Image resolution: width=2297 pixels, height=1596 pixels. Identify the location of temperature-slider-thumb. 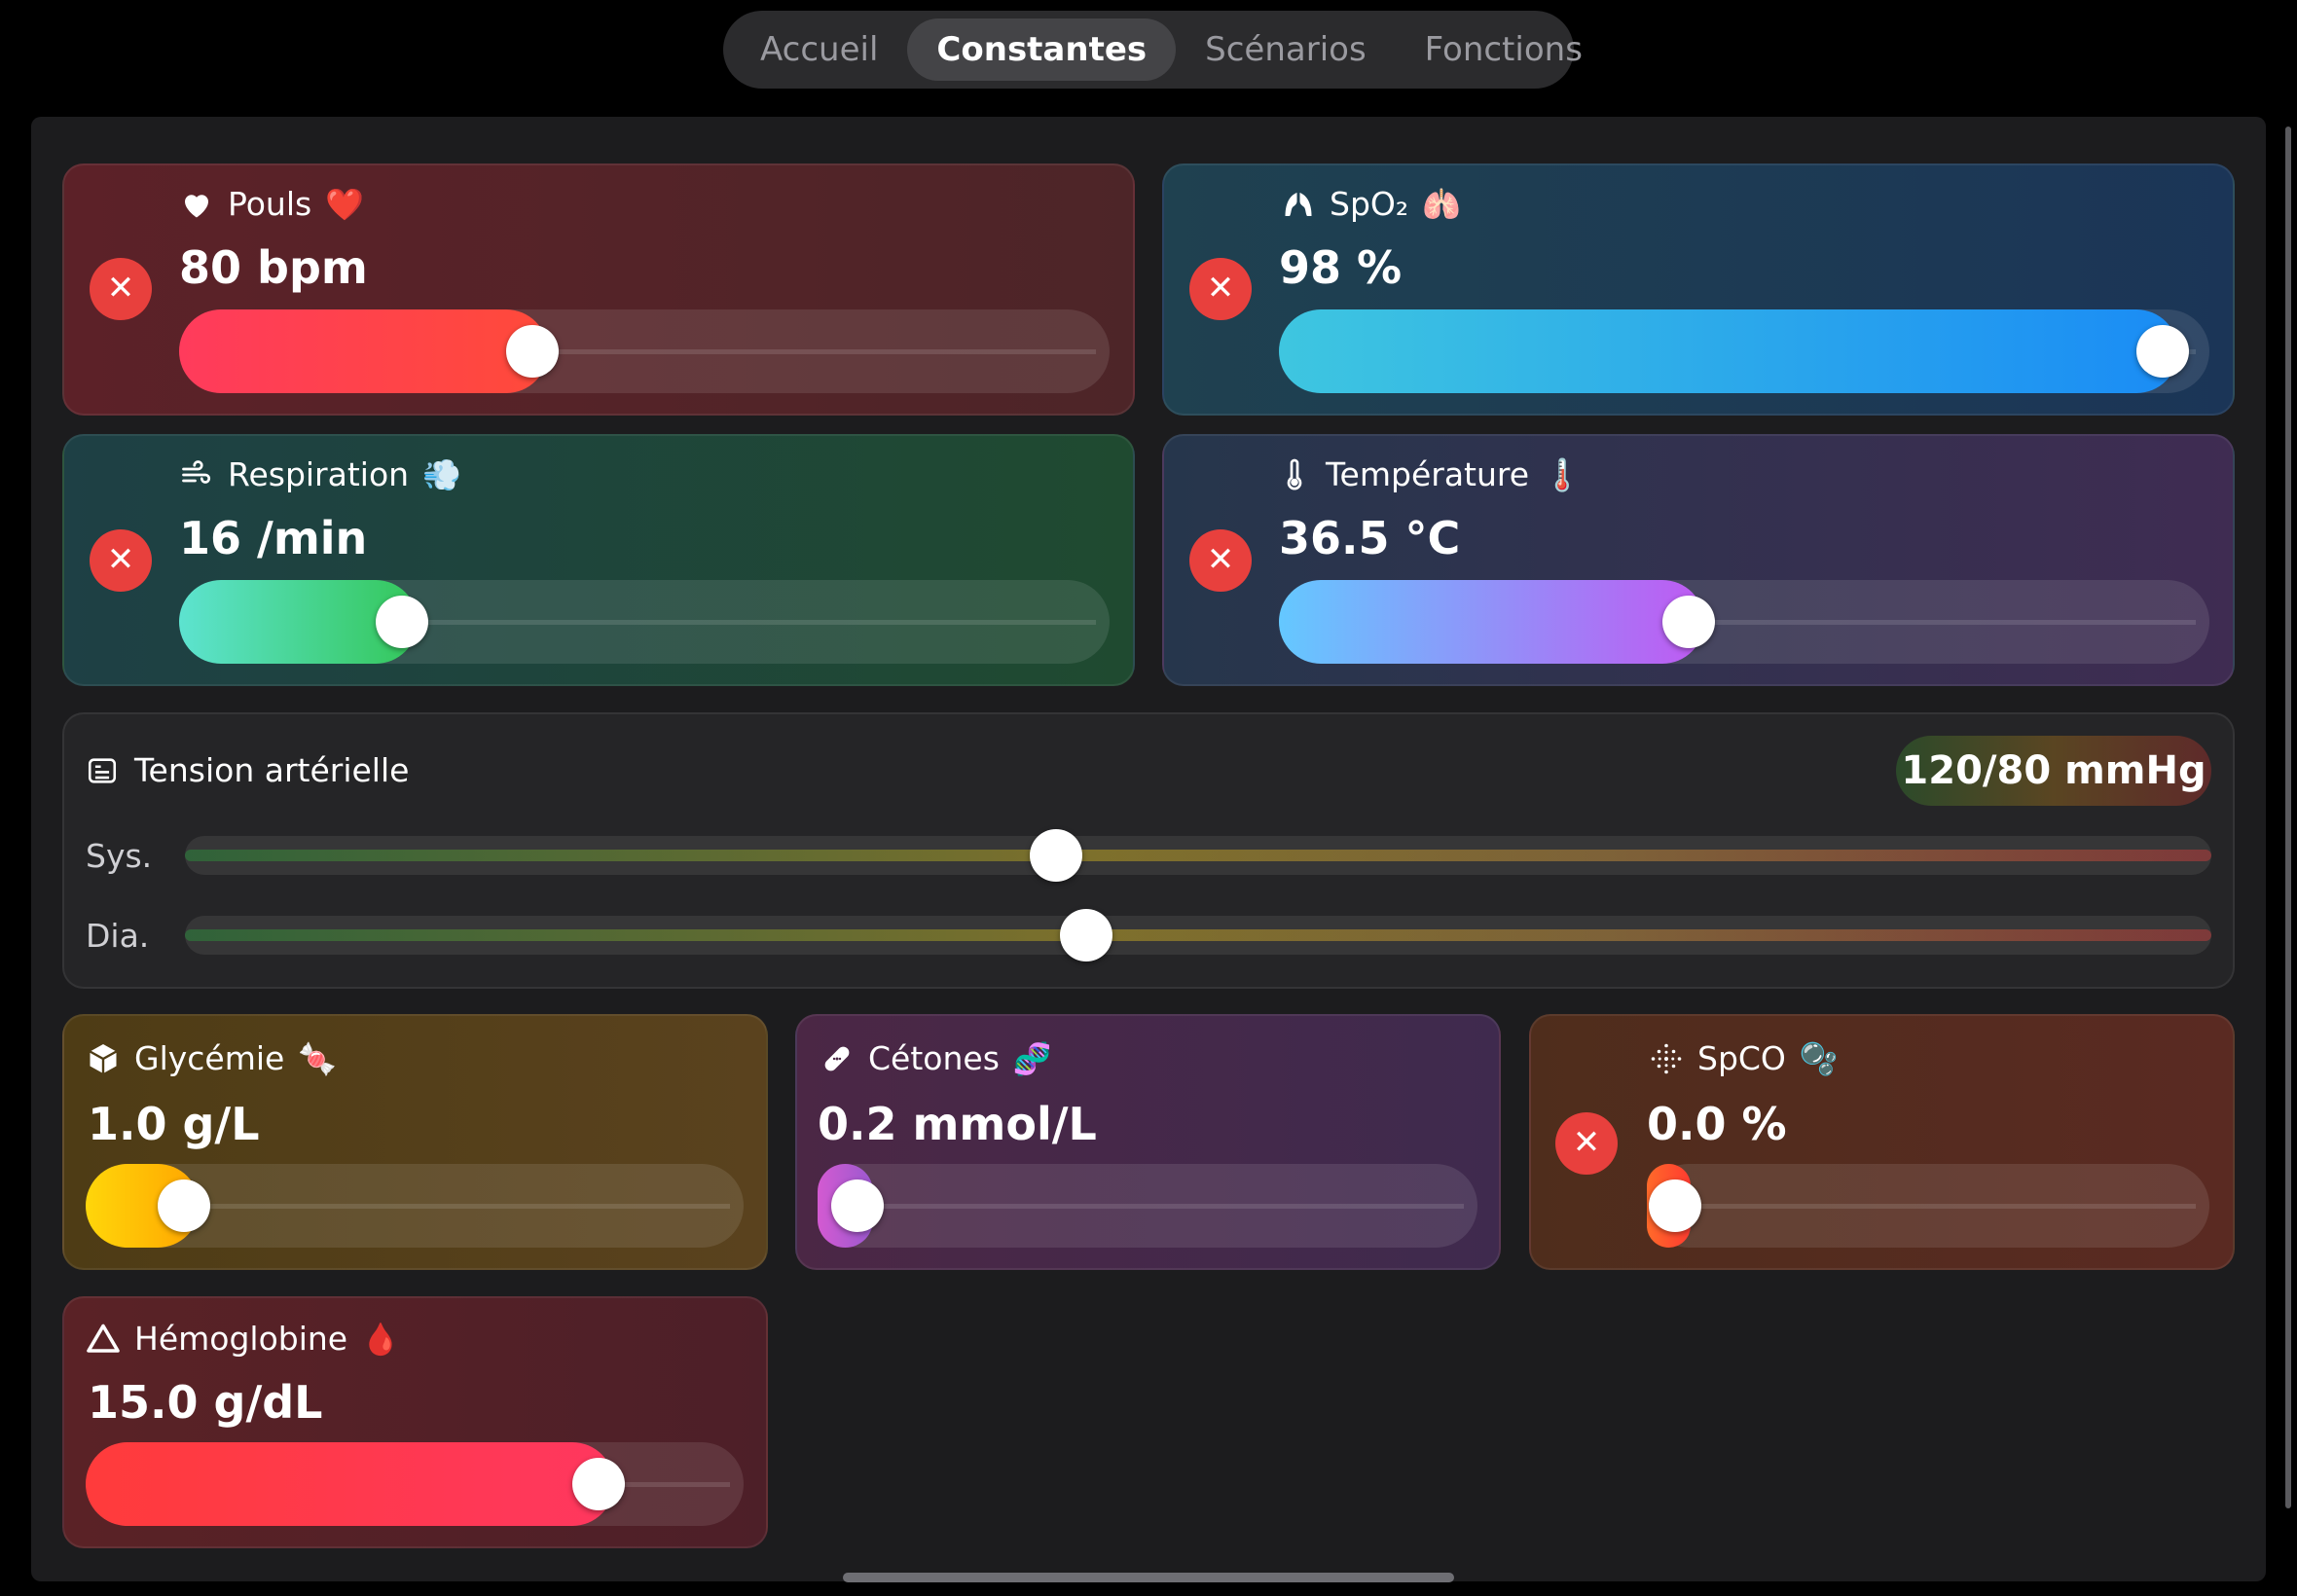
(1688, 622).